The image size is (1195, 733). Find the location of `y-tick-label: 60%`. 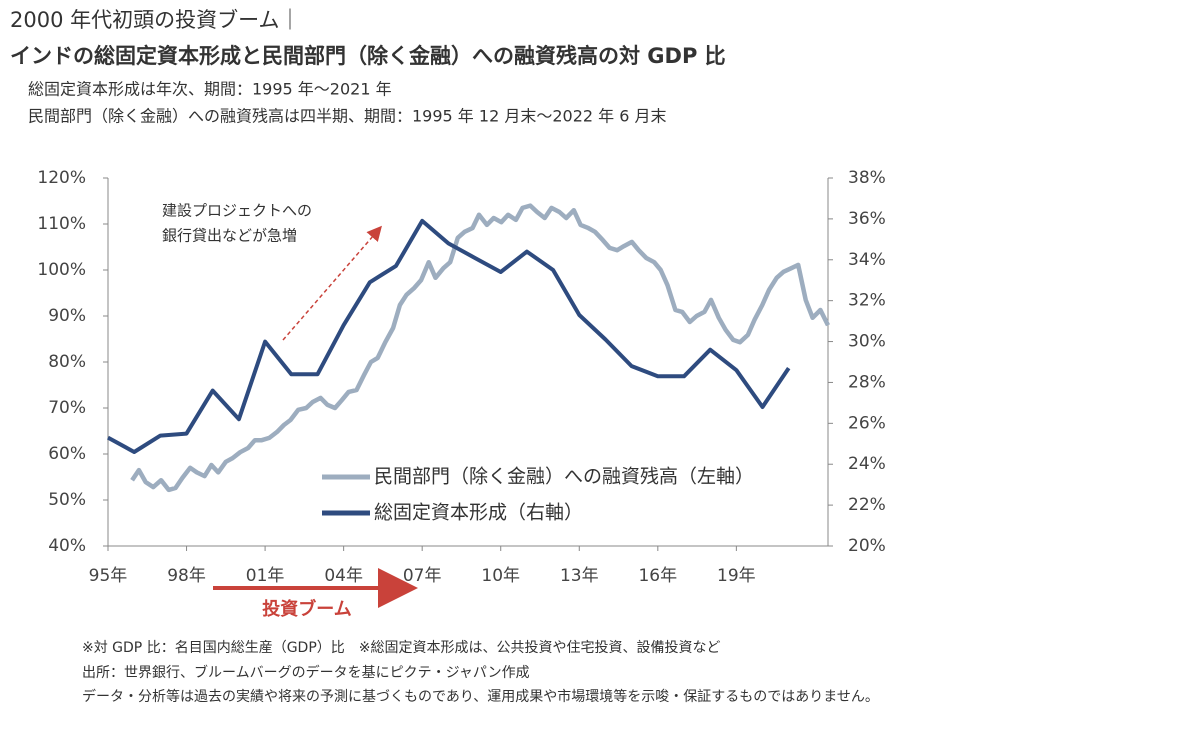

y-tick-label: 60% is located at coordinates (67, 454).